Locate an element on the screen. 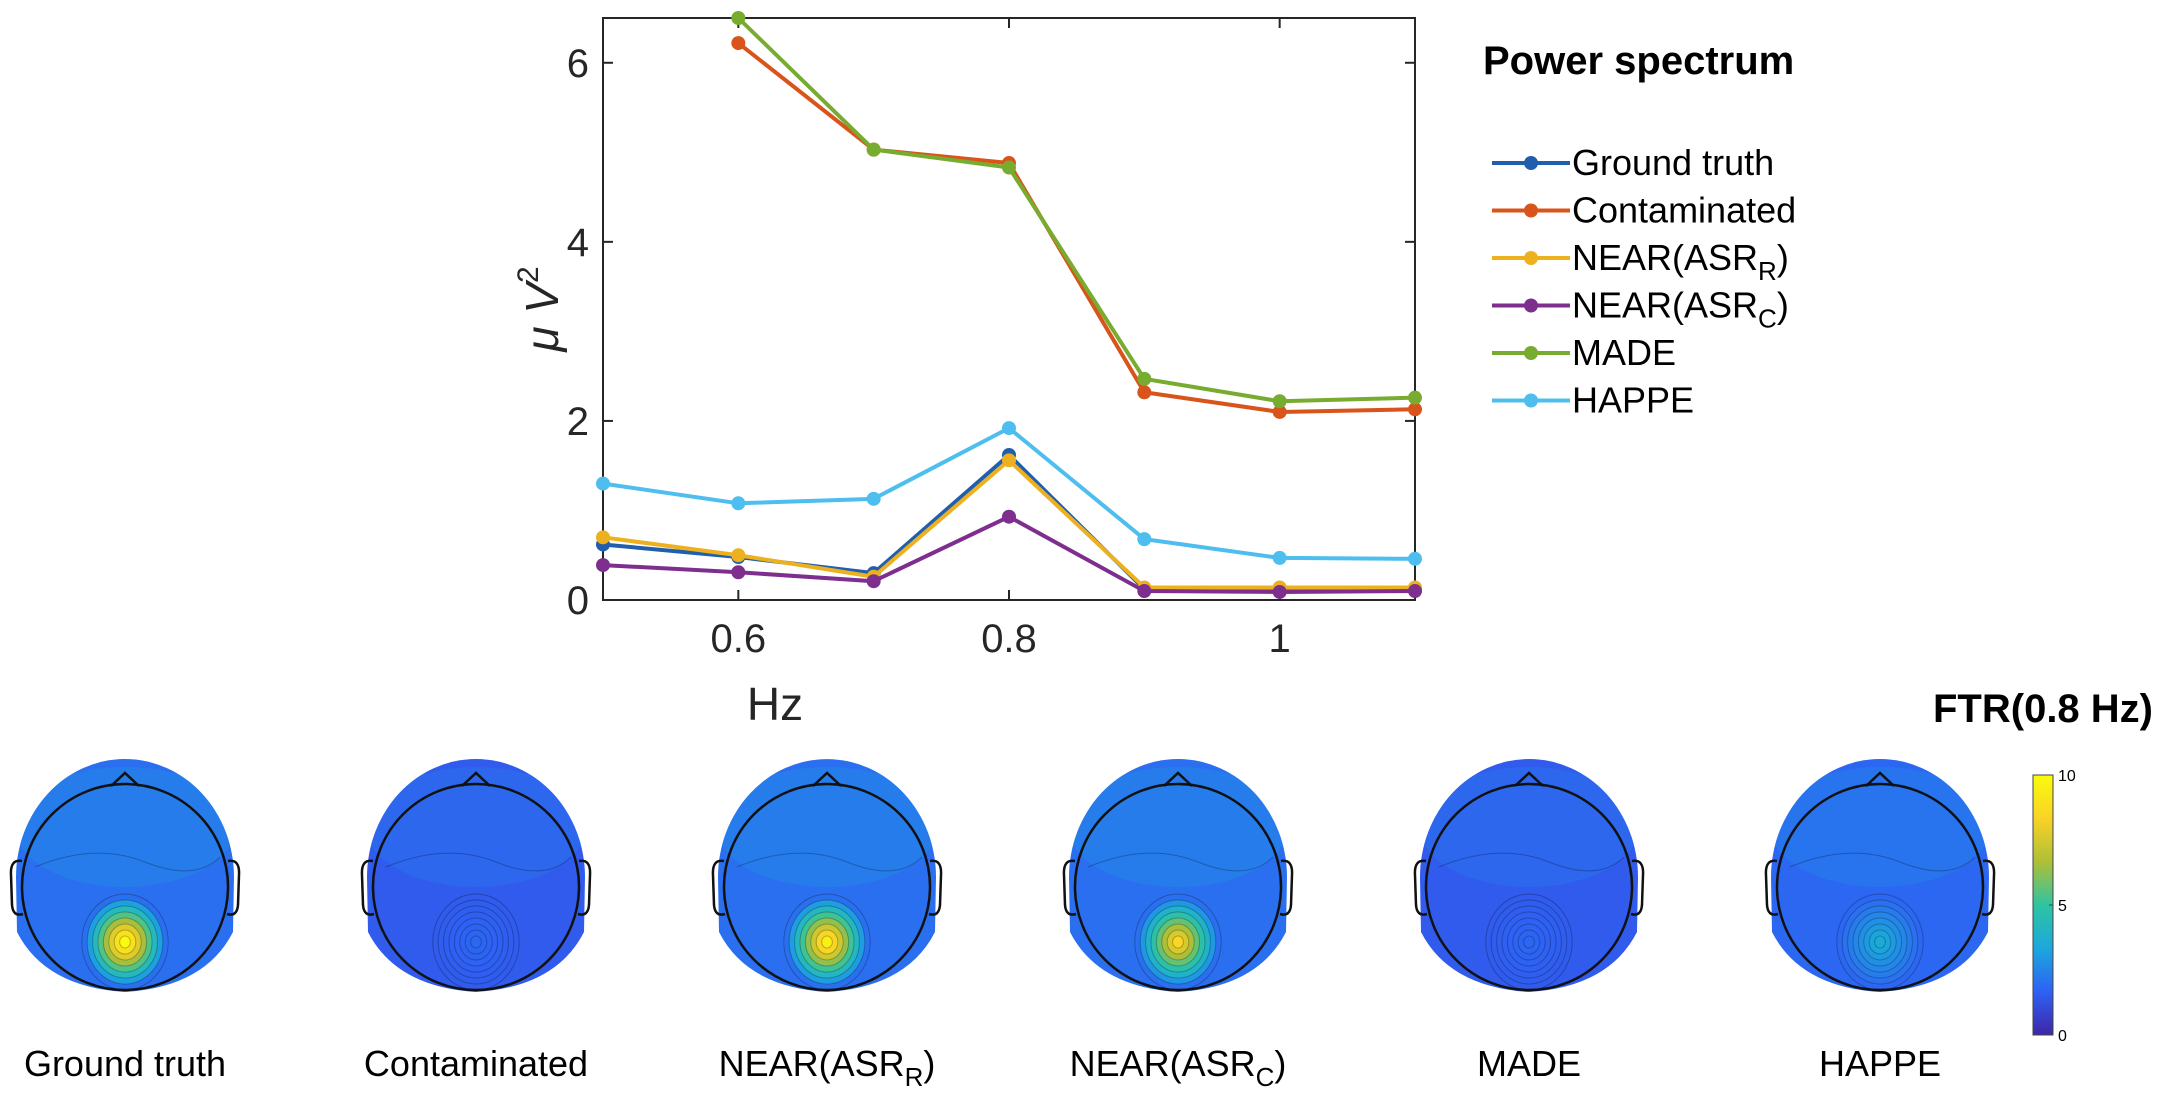 The image size is (2162, 1099). legend-label: MADE is located at coordinates (1624, 352).